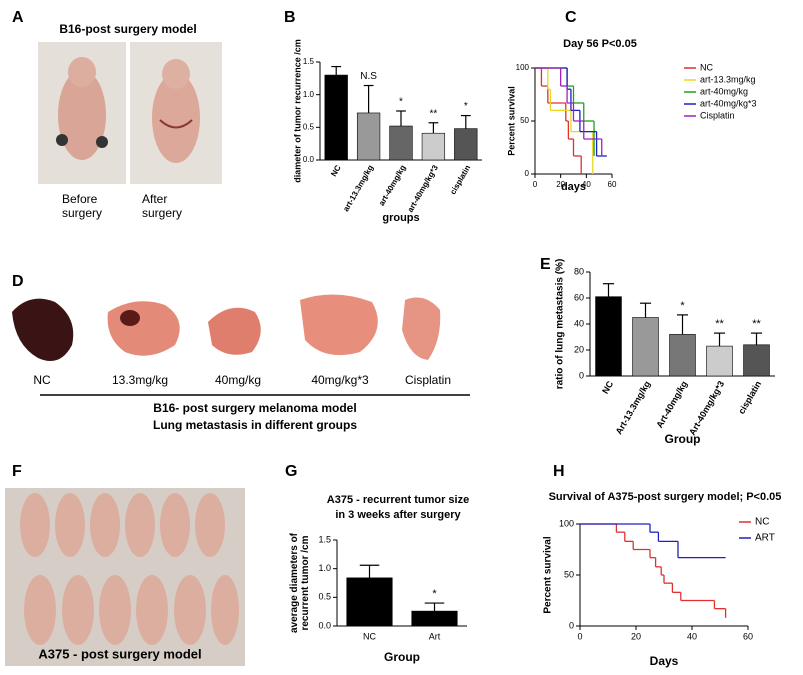 This screenshot has height=675, width=803. Describe the element at coordinates (392, 185) in the screenshot. I see `x-tick-label: art-40mg/kg` at that location.